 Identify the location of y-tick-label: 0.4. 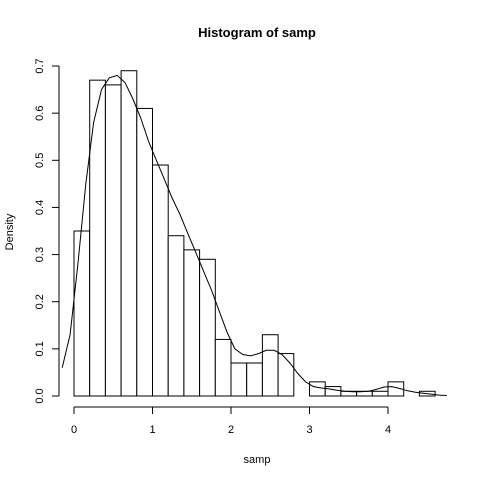
(40, 207).